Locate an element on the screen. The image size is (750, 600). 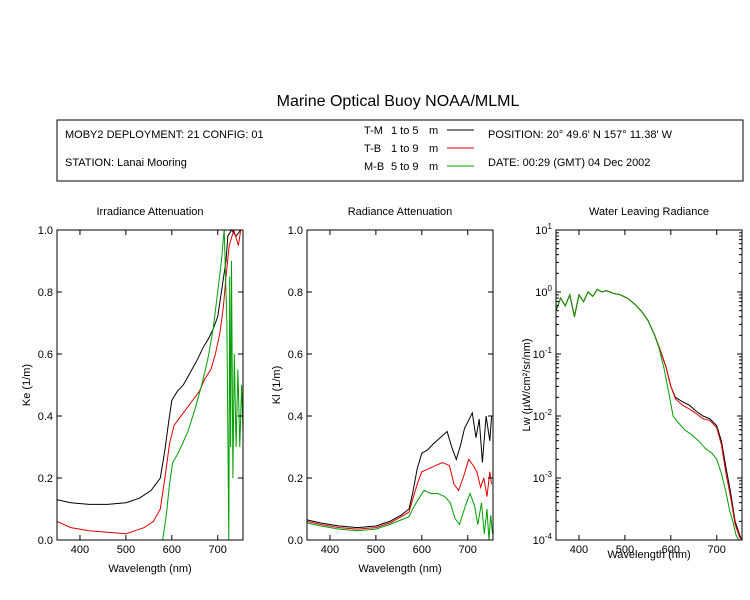
y-tick-label: 10⁻⁴ is located at coordinates (543, 539).